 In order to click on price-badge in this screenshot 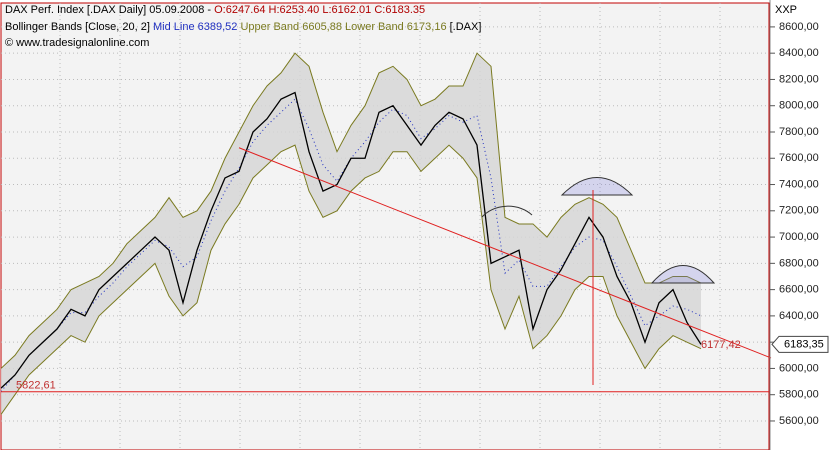, I will do `click(800, 344)`.